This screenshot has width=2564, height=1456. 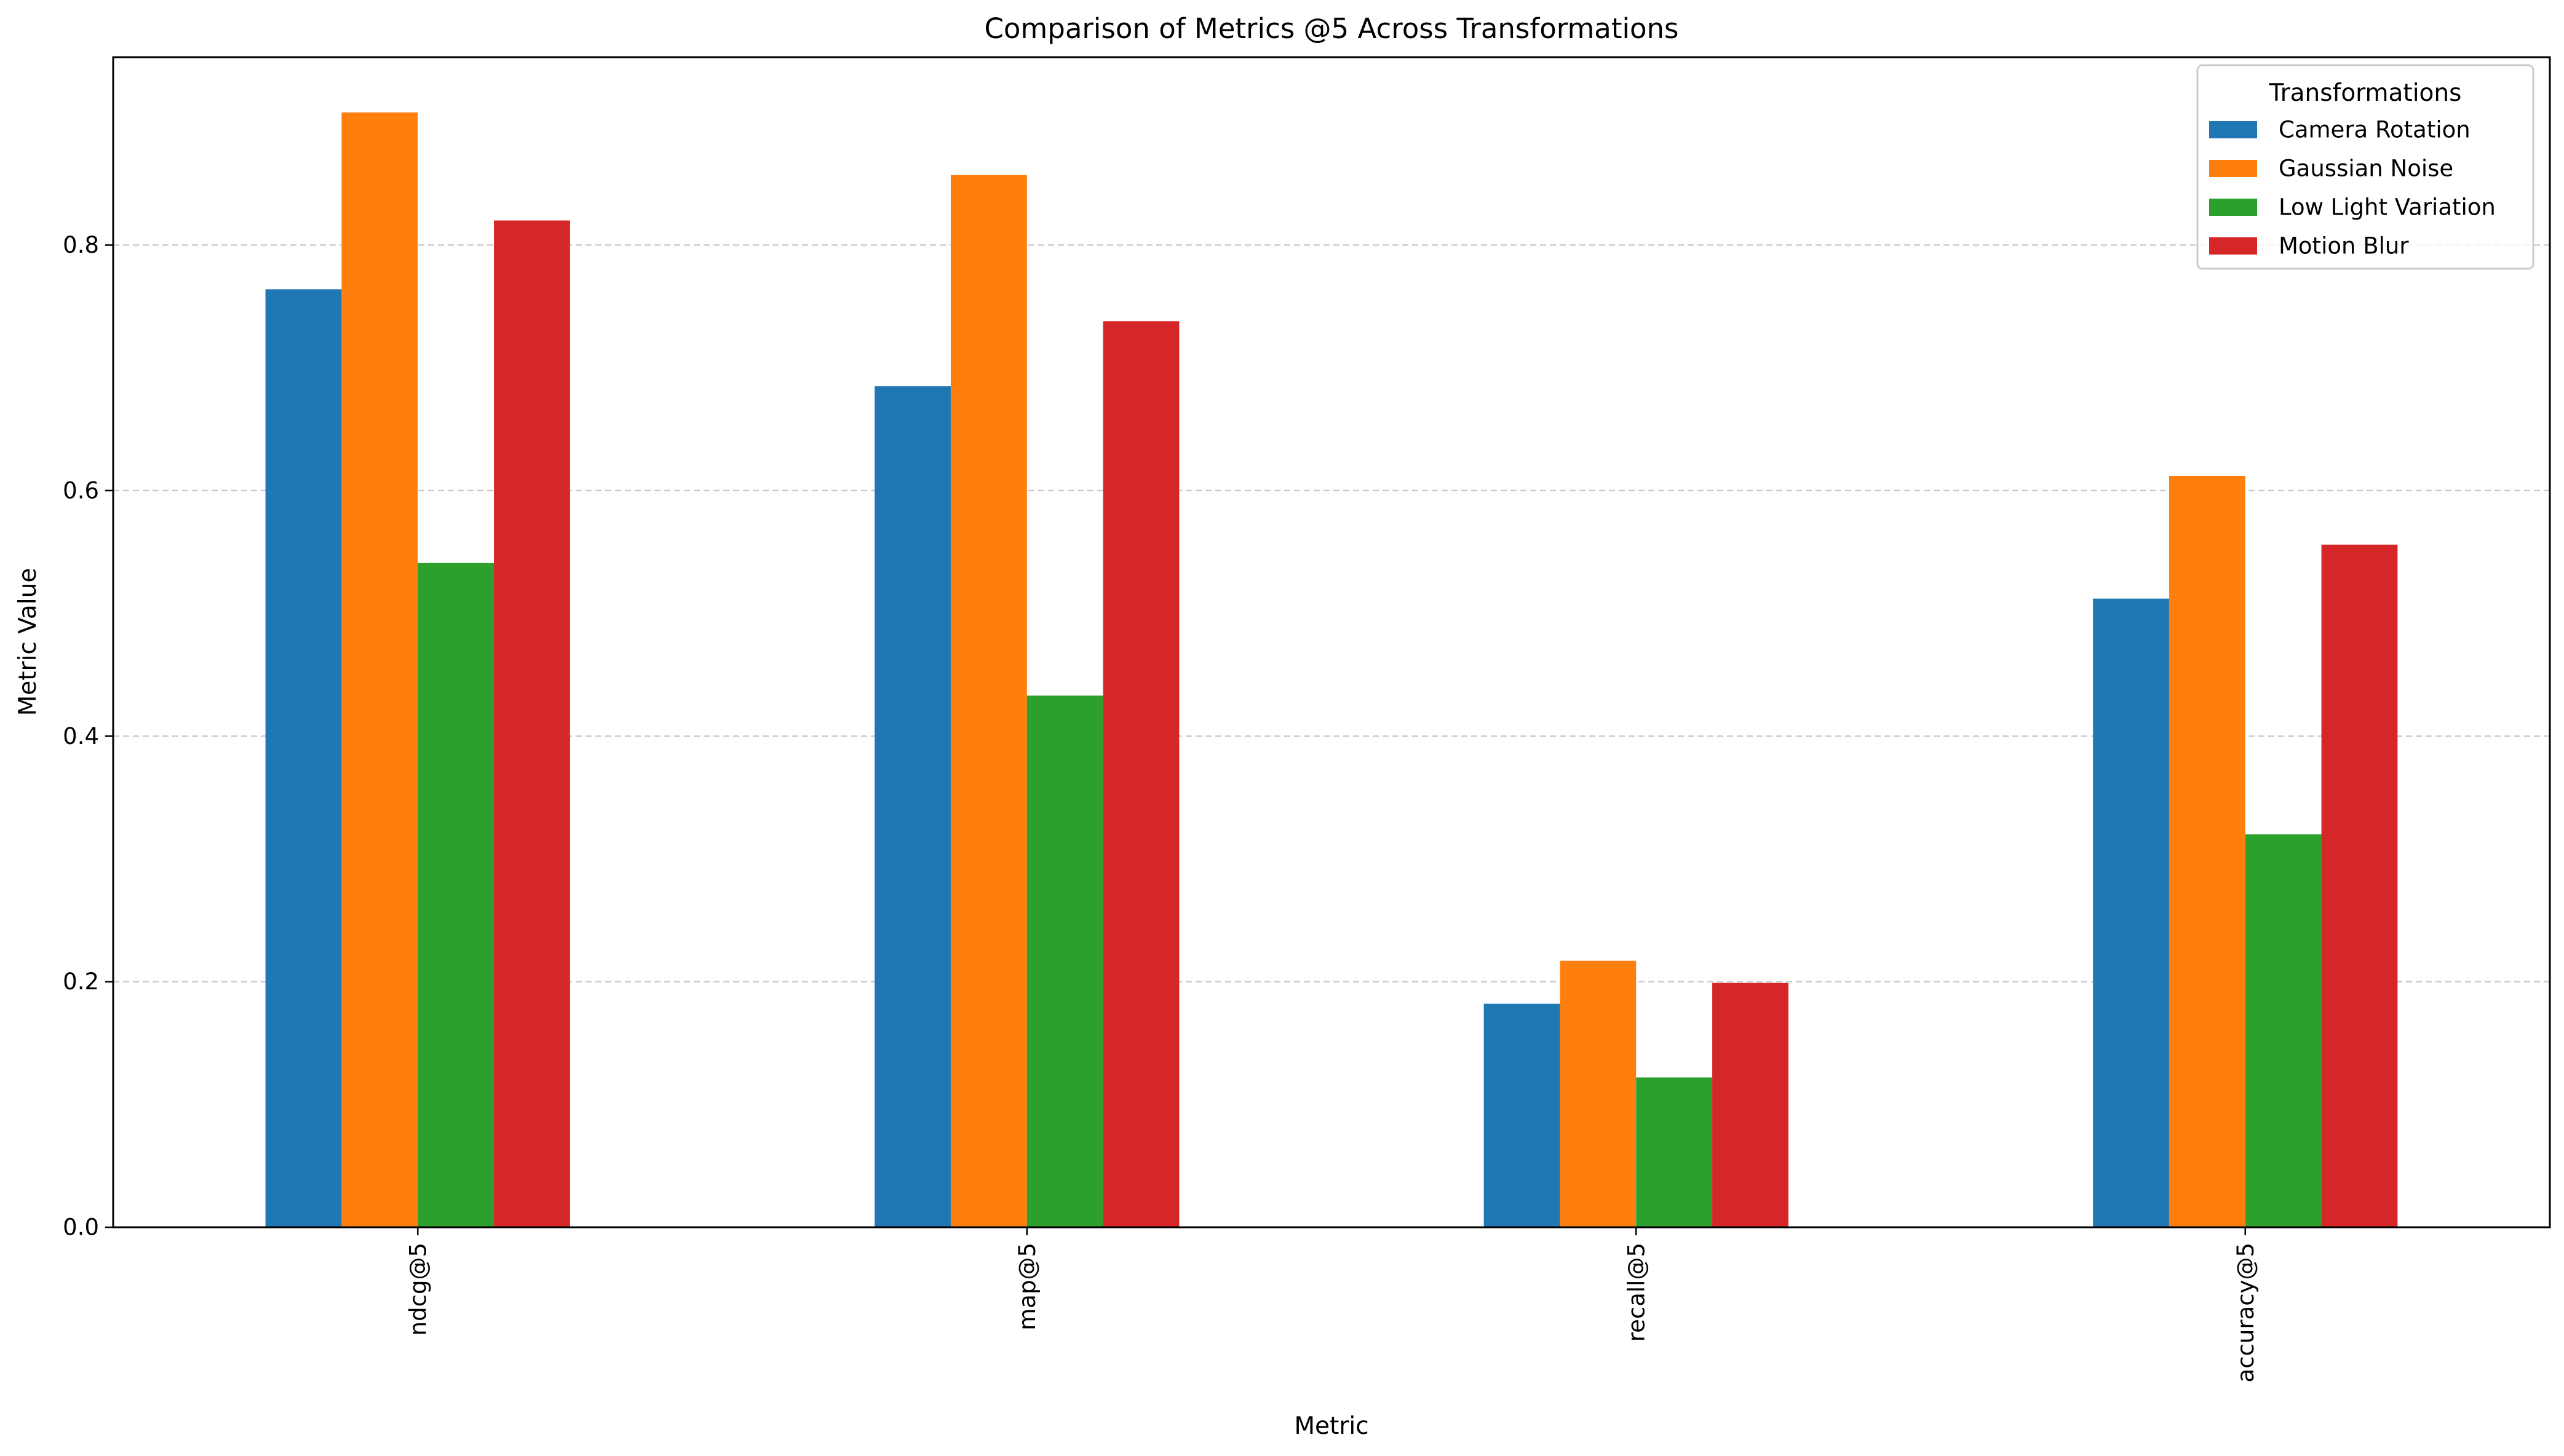 I want to click on y-tick-label: 0.0, so click(x=81, y=1227).